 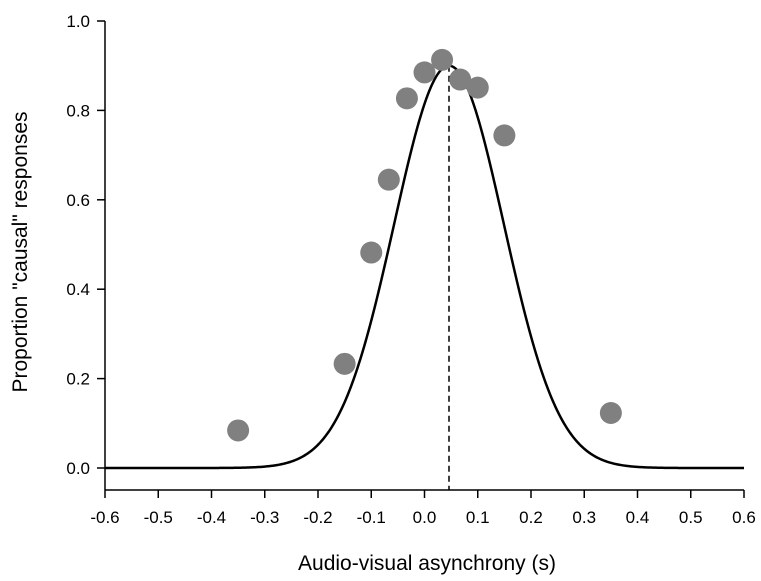 What do you see at coordinates (78, 379) in the screenshot?
I see `y-tick-label: 0.2` at bounding box center [78, 379].